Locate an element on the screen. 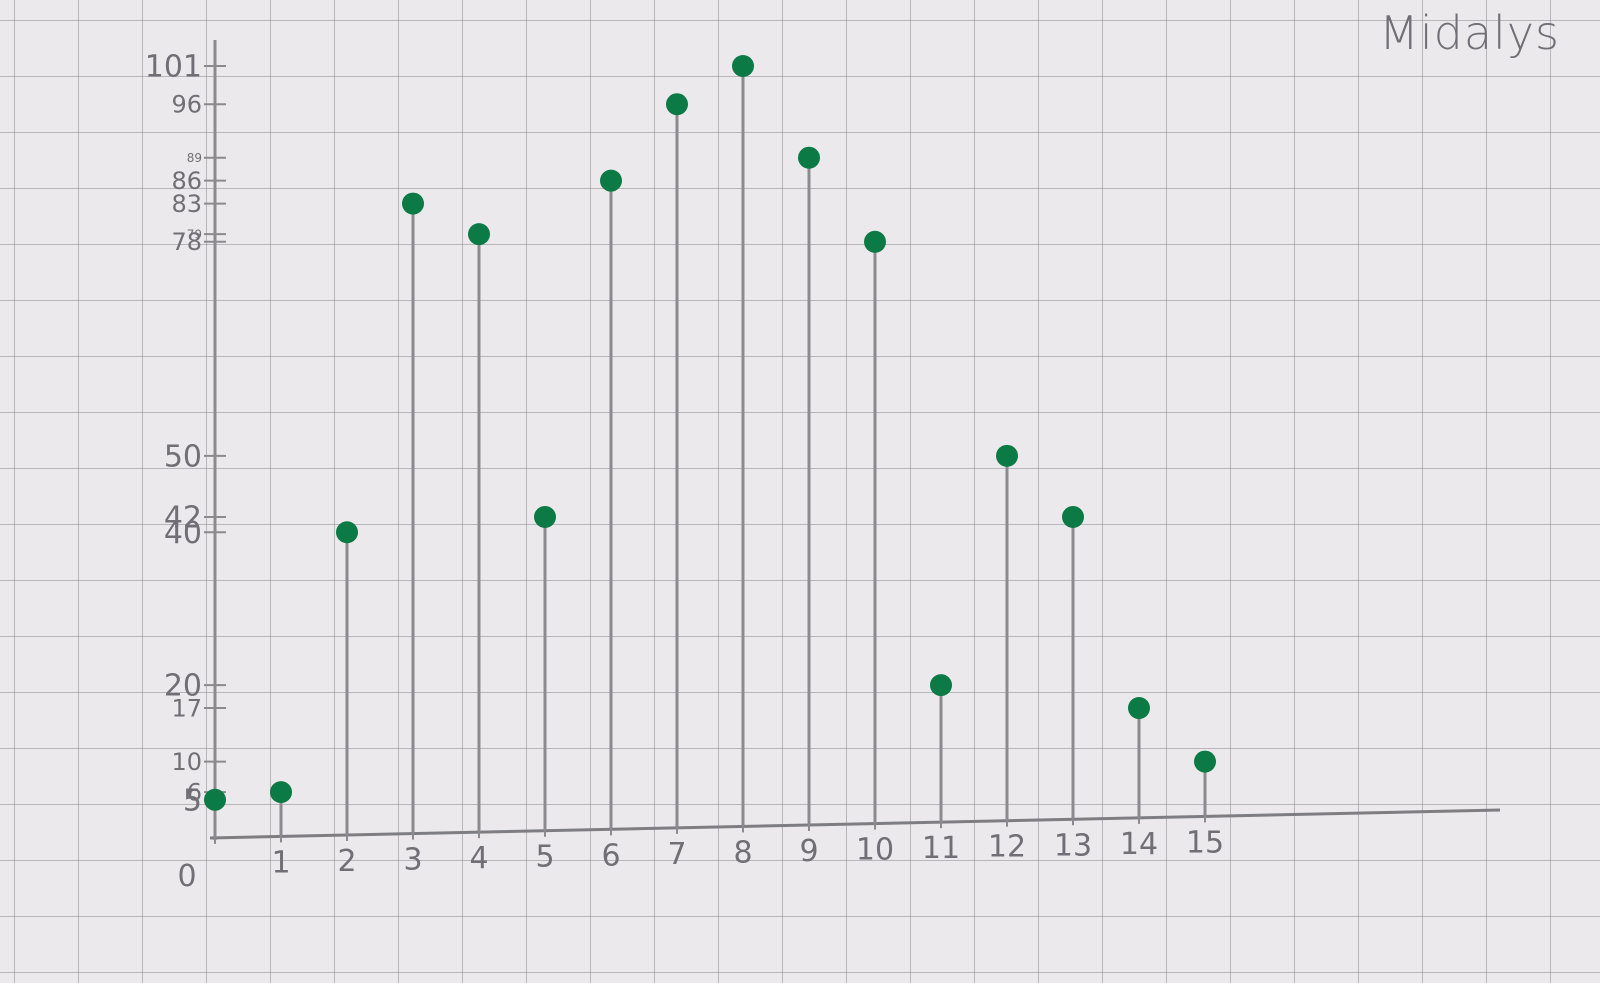  x-tick-label-11: 11 is located at coordinates (941, 848).